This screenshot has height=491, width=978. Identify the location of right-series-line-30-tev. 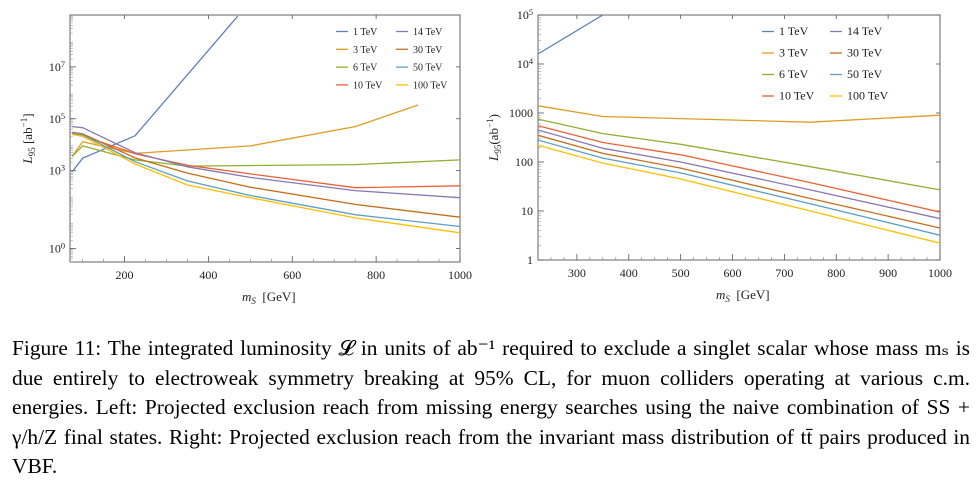
(739, 181).